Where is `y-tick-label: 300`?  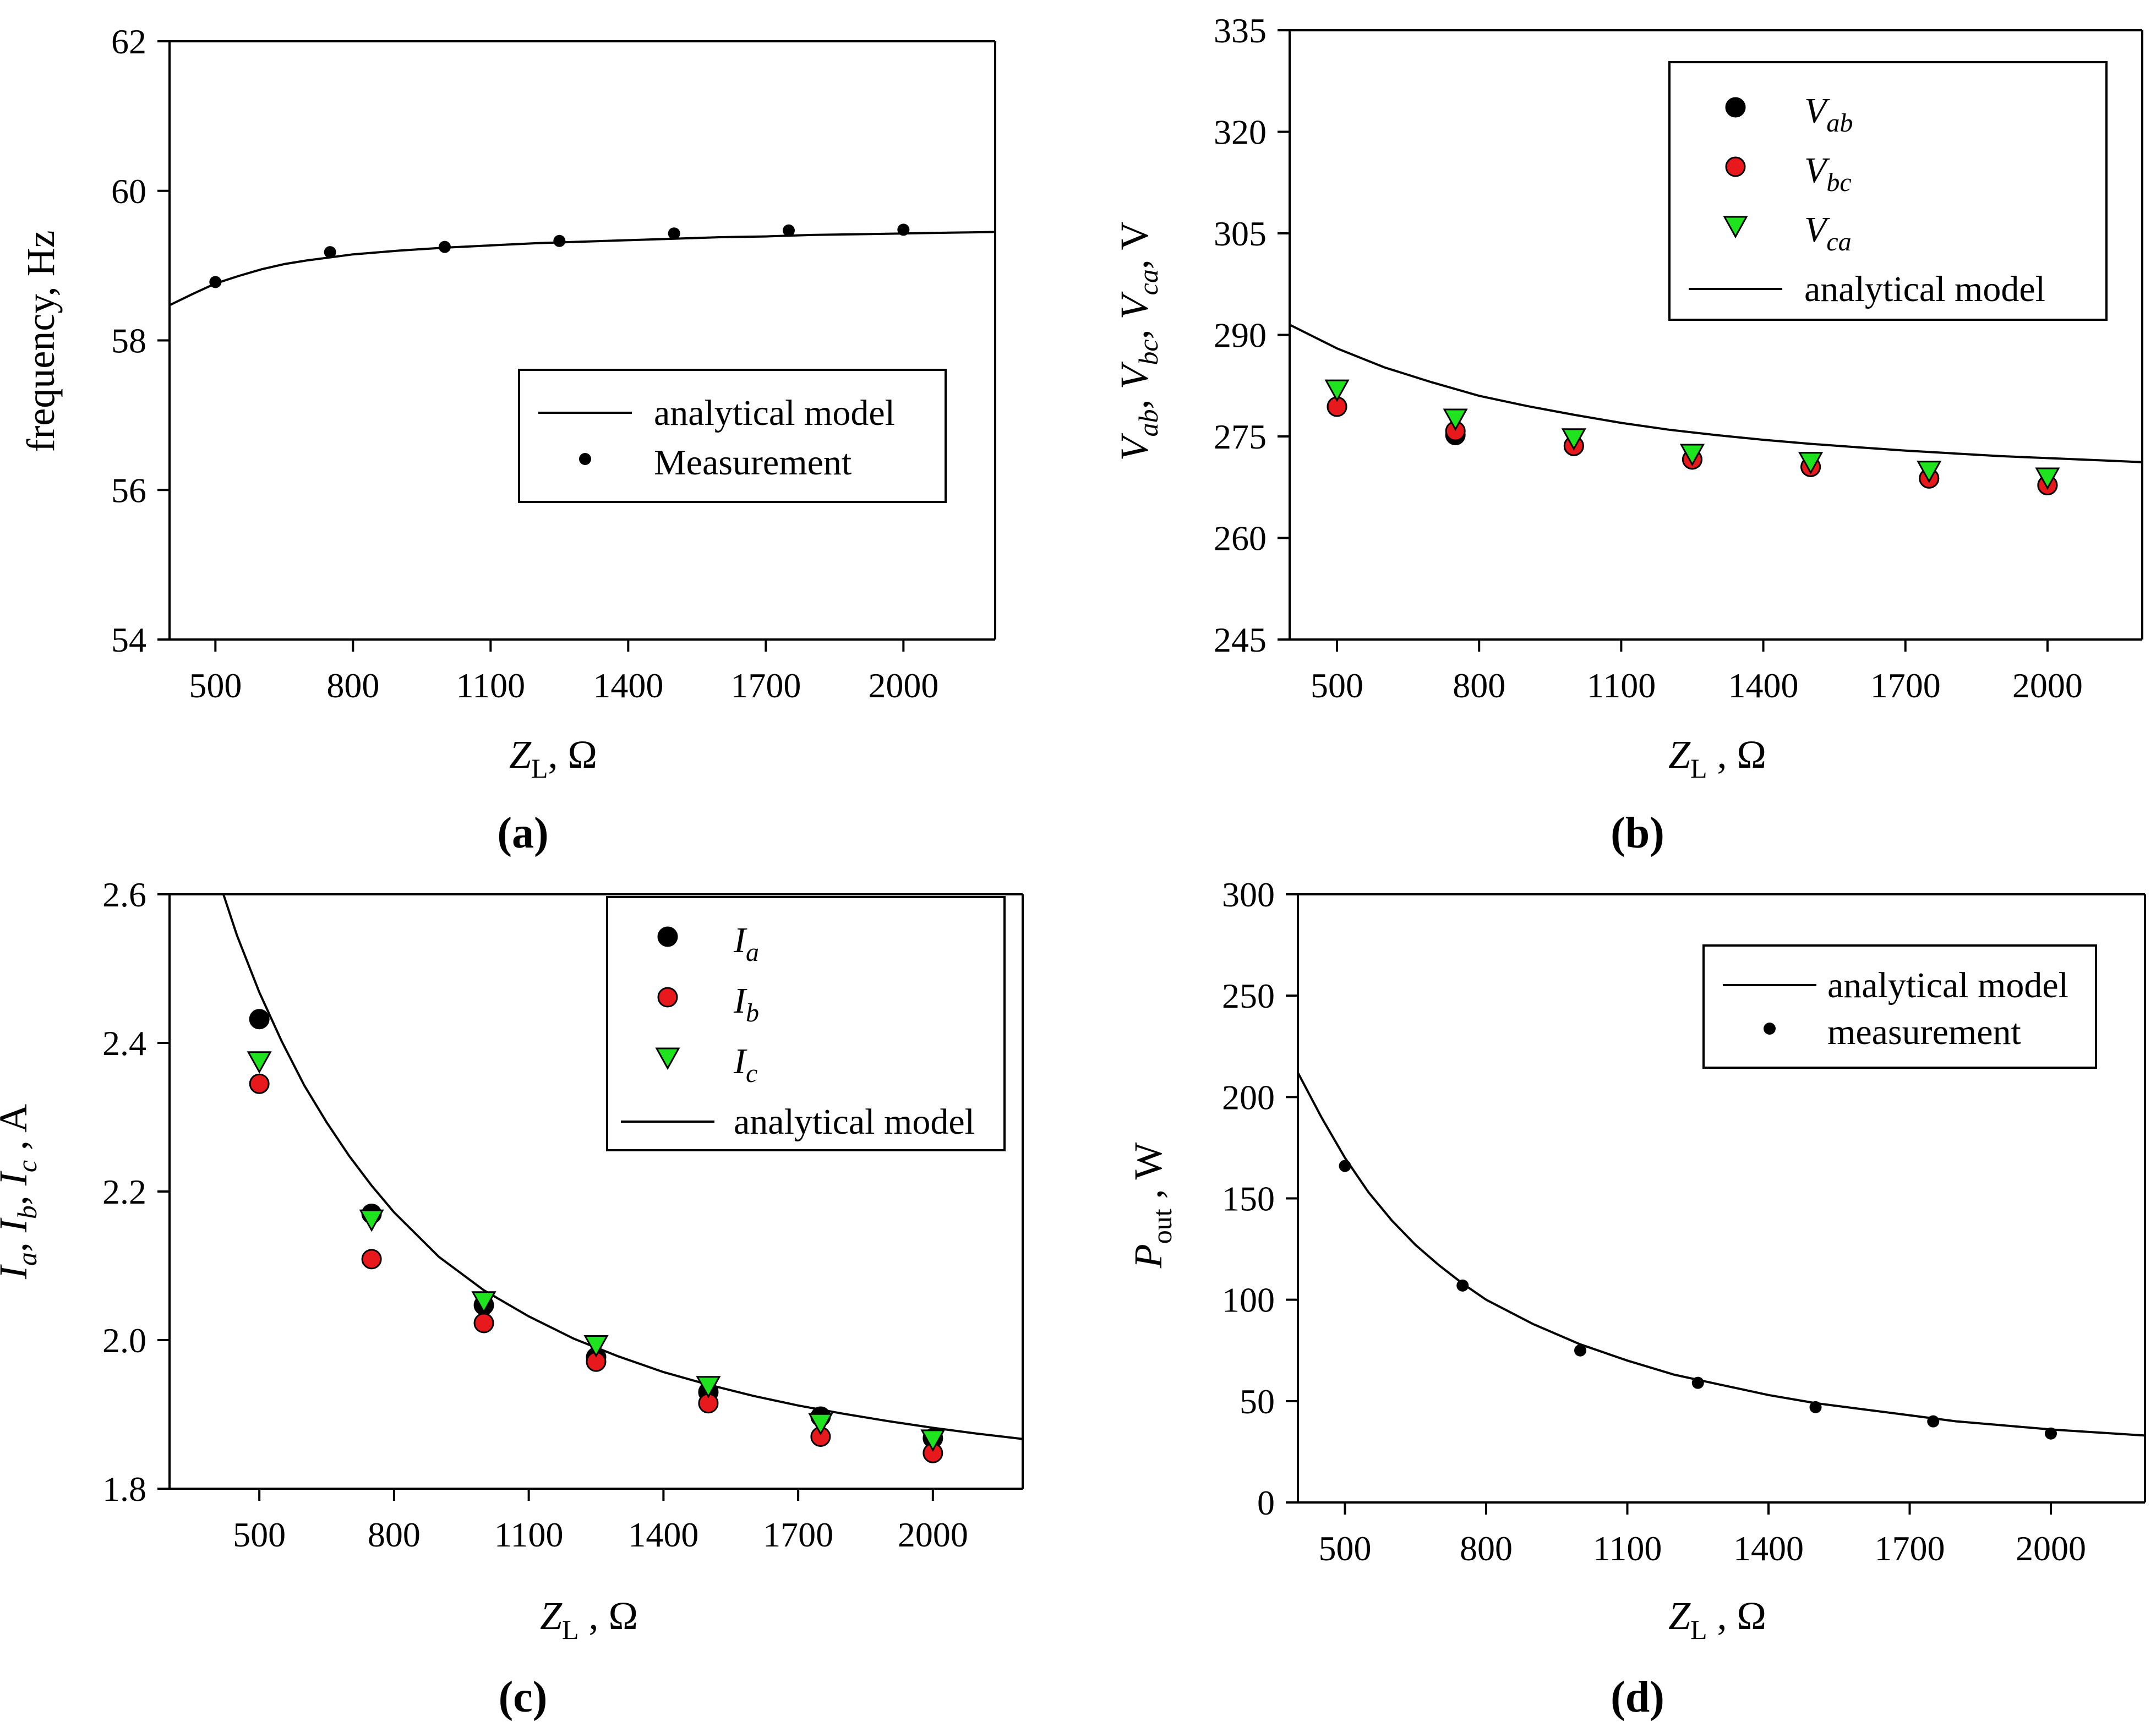
y-tick-label: 300 is located at coordinates (1249, 894).